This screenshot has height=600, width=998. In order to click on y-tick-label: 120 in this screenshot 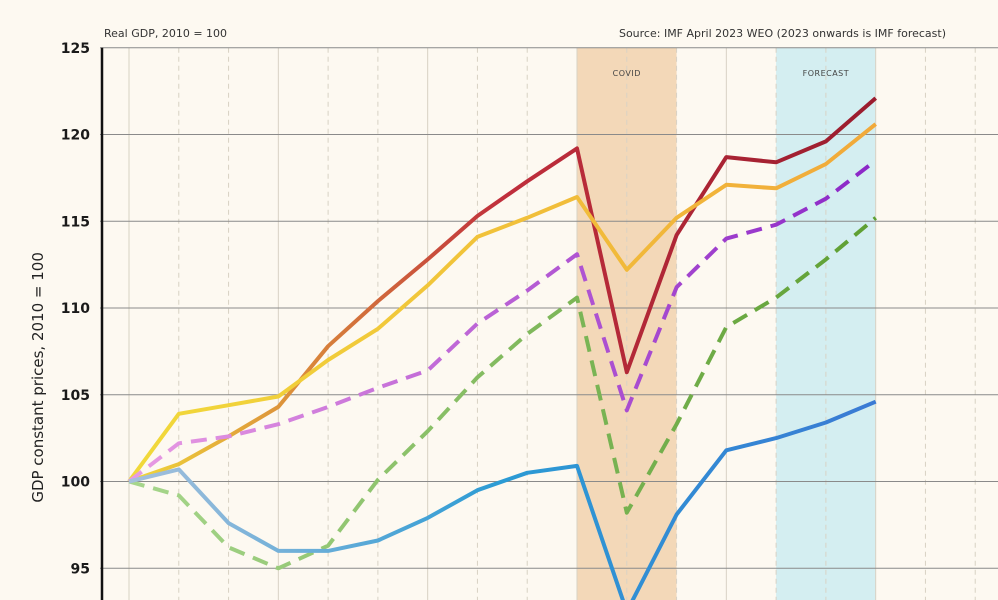, I will do `click(75, 136)`.